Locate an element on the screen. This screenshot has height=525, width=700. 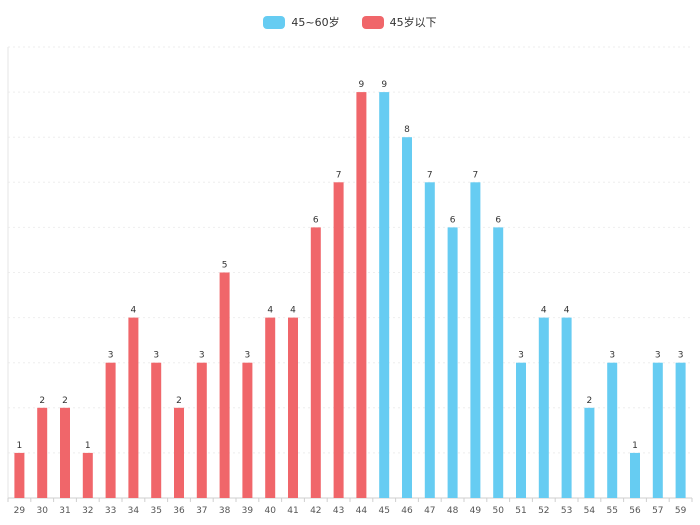
data-label-48: 6 is located at coordinates (453, 220).